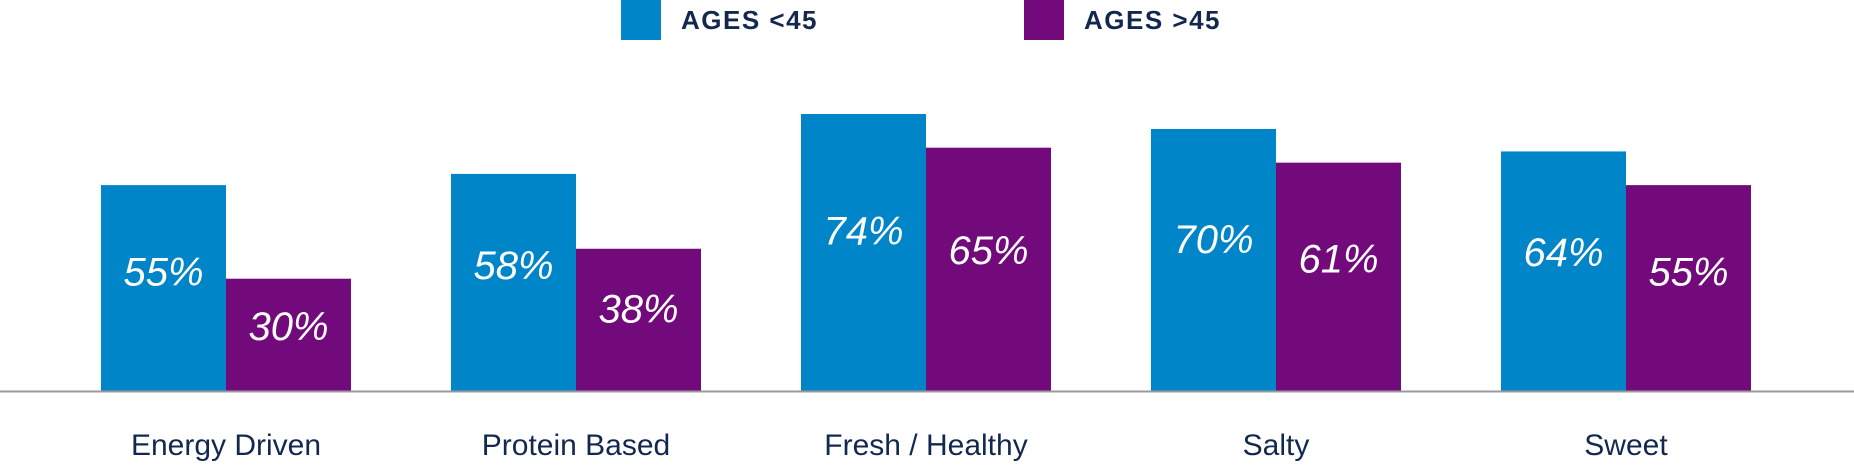  I want to click on legend-swatch-blue, so click(641, 20).